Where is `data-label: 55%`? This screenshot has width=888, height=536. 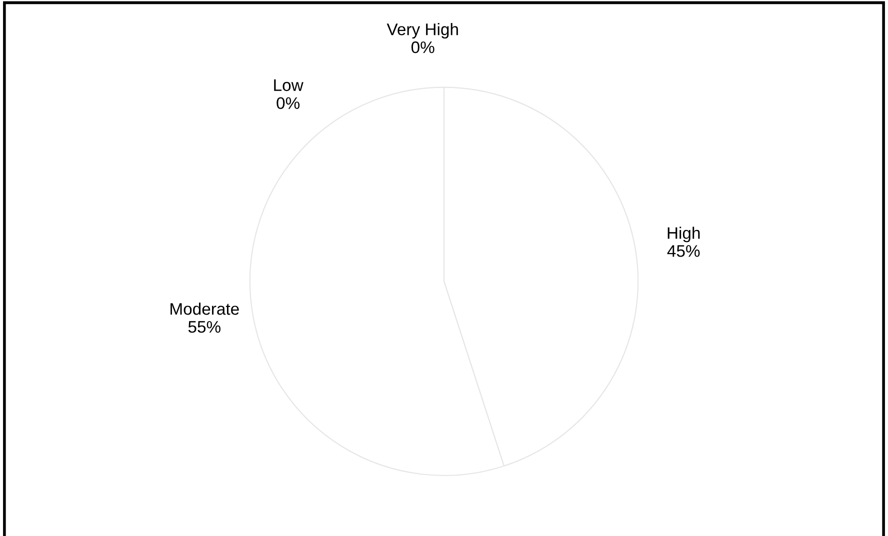
data-label: 55% is located at coordinates (204, 327).